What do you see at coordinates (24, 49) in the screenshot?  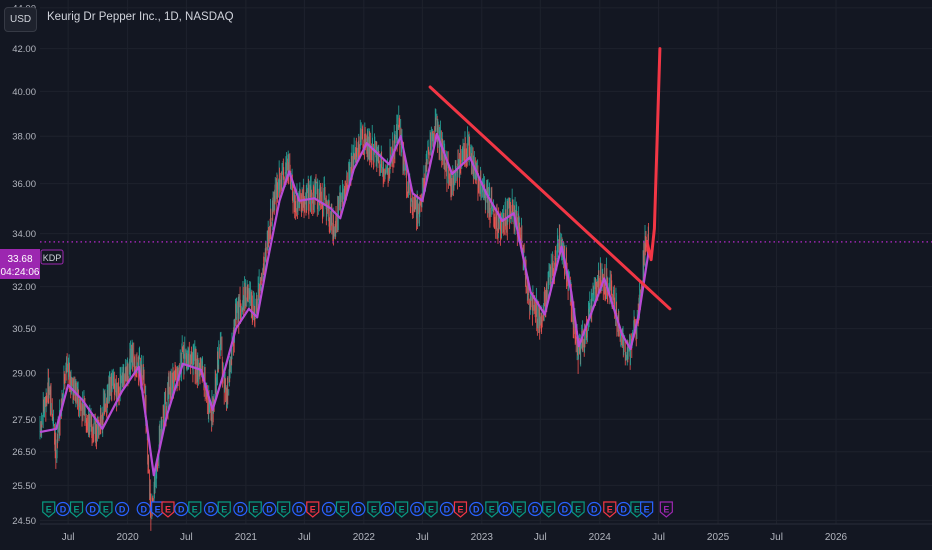 I see `y-tick-label: 42.00` at bounding box center [24, 49].